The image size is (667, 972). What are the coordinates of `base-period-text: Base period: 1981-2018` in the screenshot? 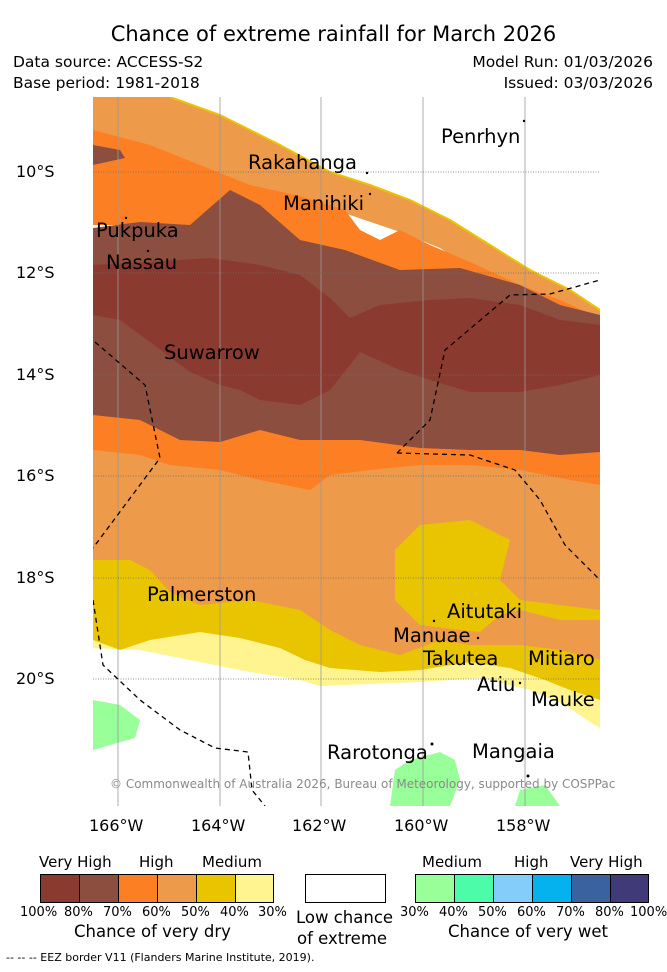 It's located at (106, 83).